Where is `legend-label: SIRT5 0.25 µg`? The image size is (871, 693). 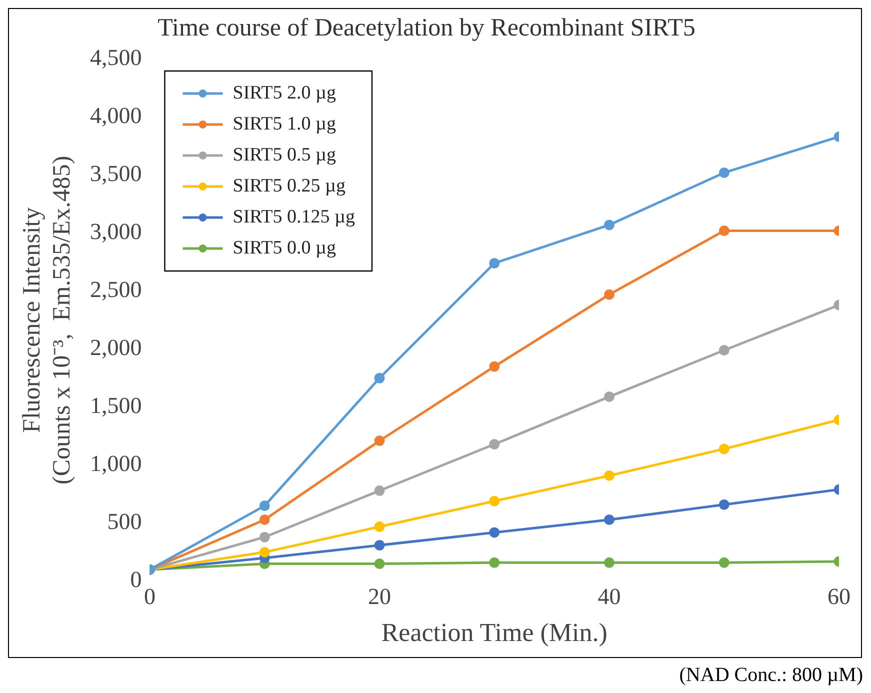
legend-label: SIRT5 0.25 µg is located at coordinates (289, 185).